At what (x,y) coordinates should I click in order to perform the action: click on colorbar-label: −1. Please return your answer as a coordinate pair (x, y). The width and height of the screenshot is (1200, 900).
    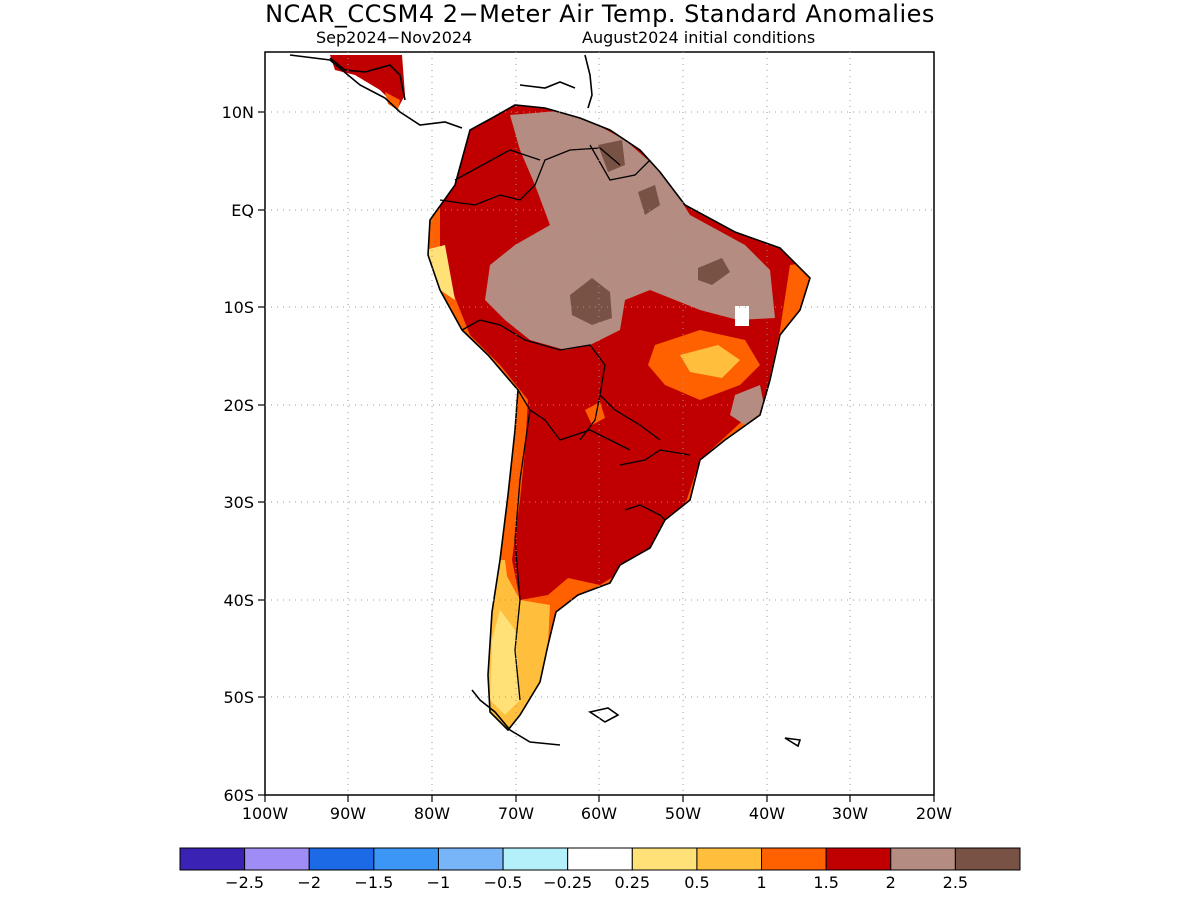
    Looking at the image, I should click on (439, 882).